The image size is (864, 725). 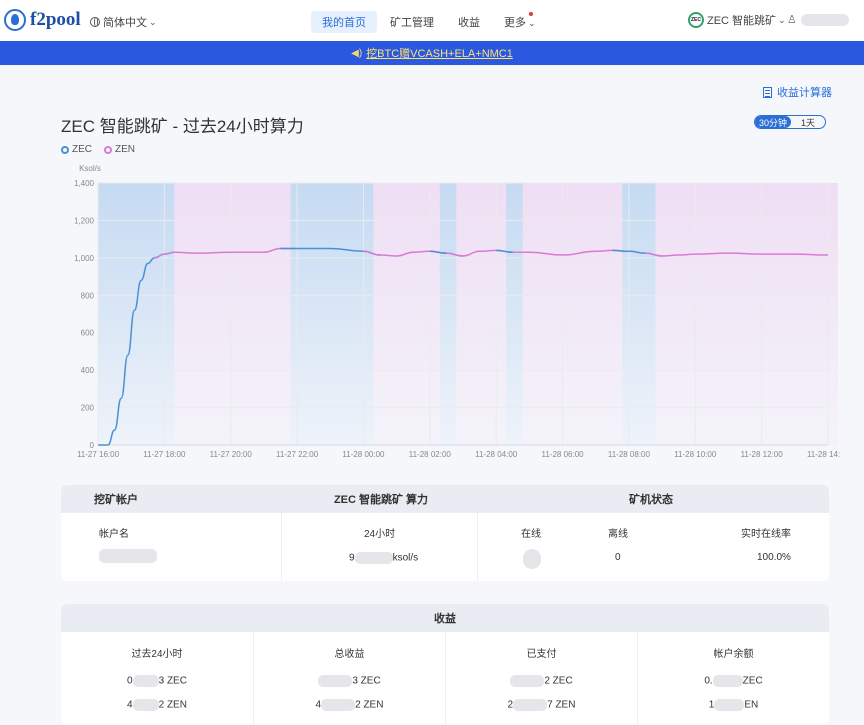 I want to click on x-tick-label: 11-28 10:00, so click(x=695, y=454).